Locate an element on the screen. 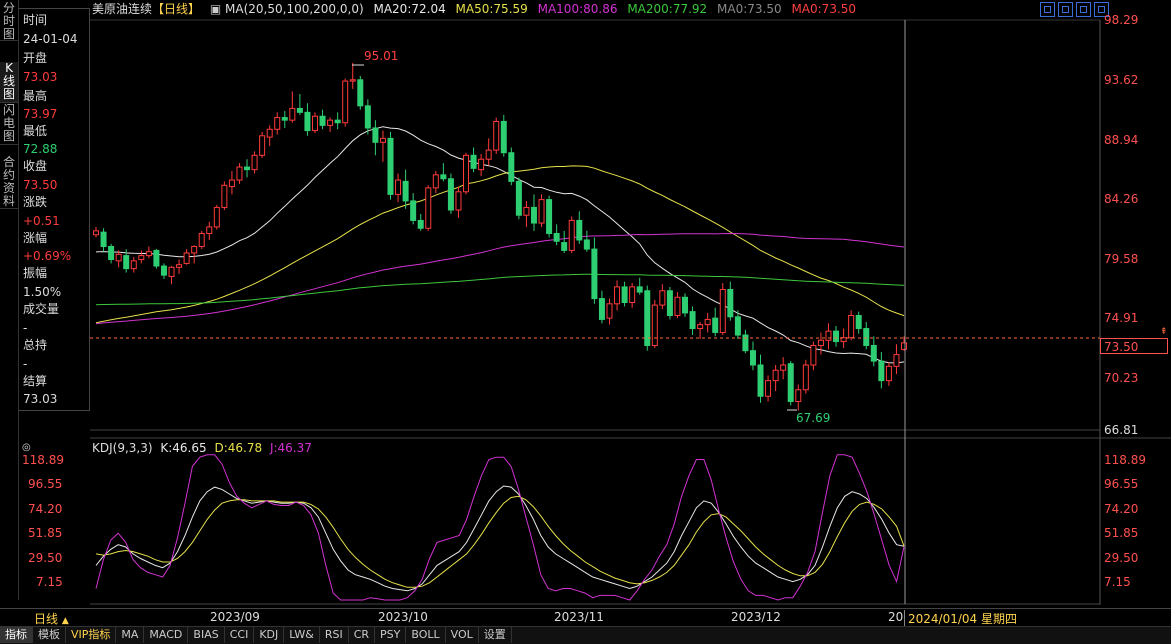 This screenshot has width=1171, height=644. ma100-line is located at coordinates (500, 278).